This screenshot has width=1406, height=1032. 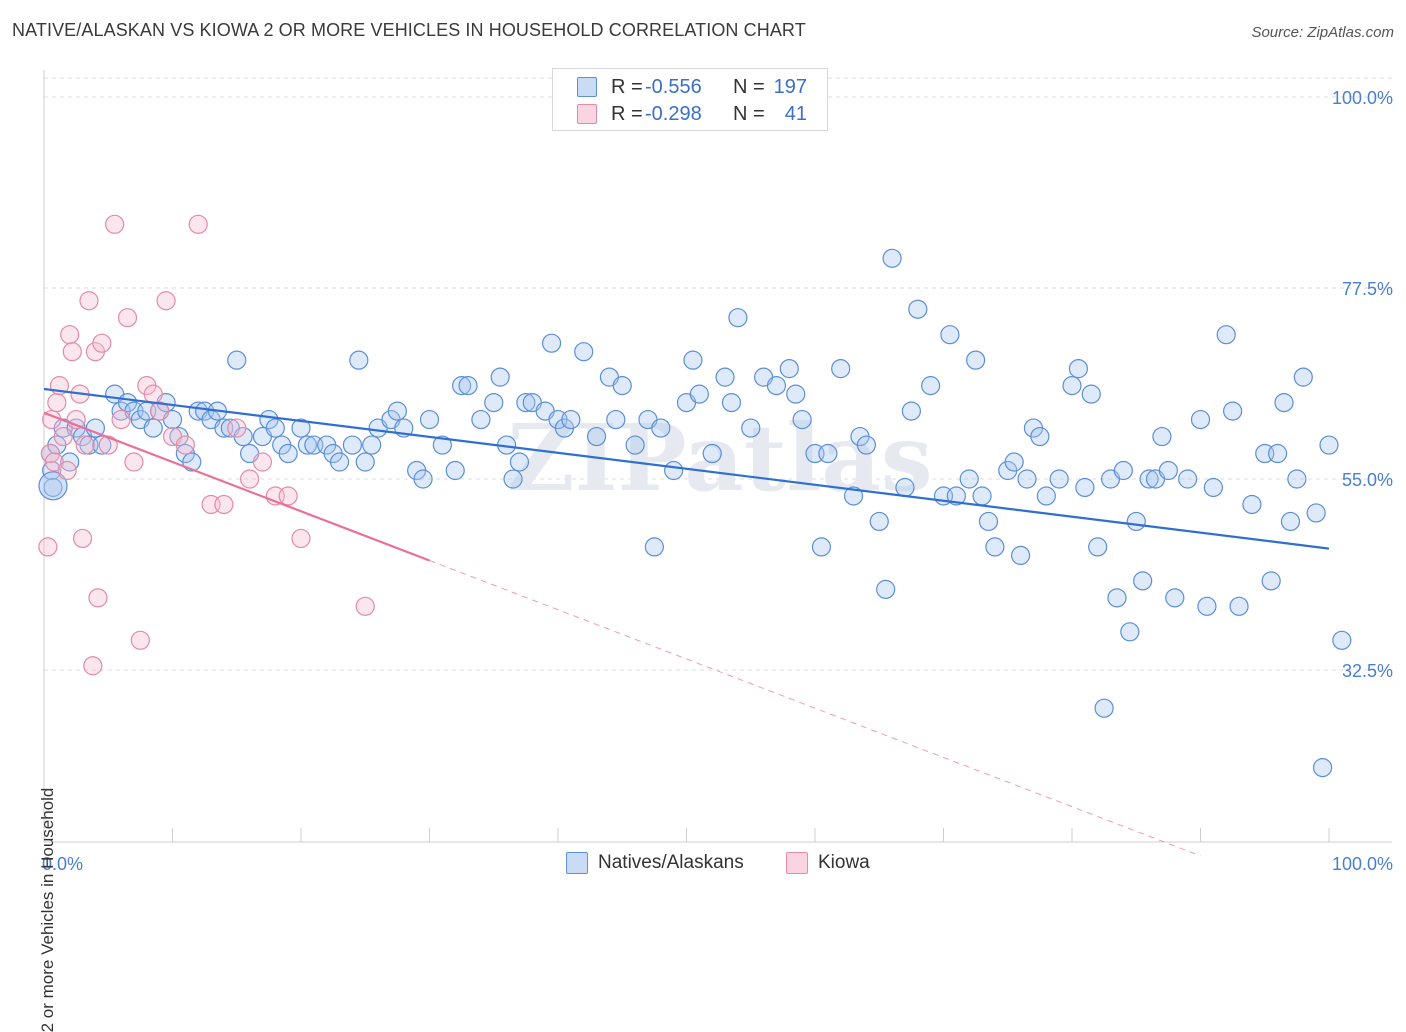 What do you see at coordinates (62, 864) in the screenshot?
I see `x-tick-label-left: 0.0%` at bounding box center [62, 864].